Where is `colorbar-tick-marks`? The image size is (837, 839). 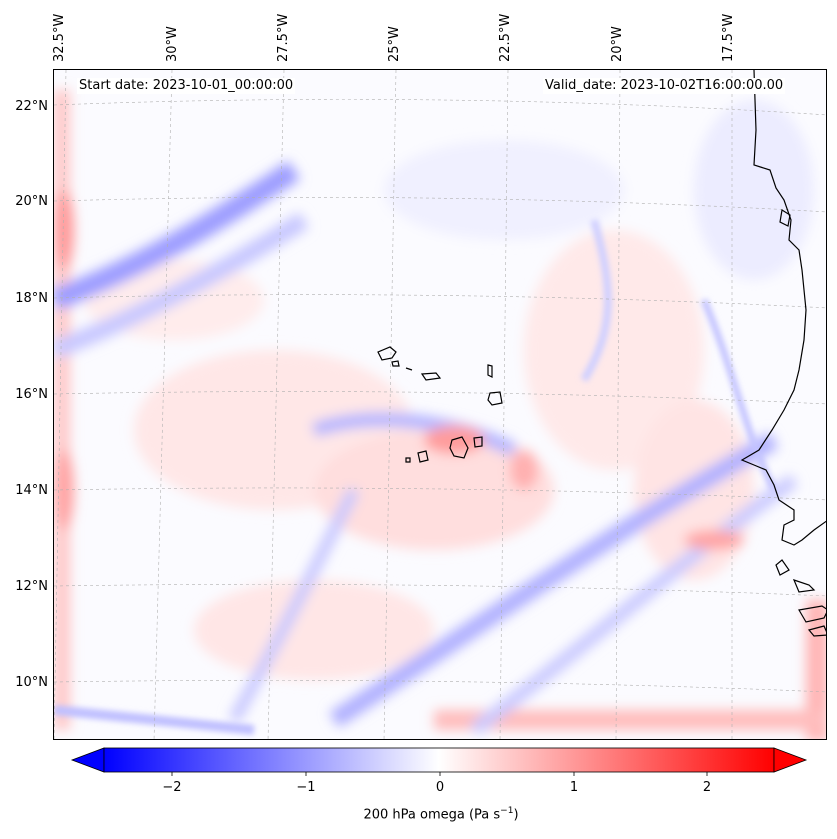
colorbar-tick-marks is located at coordinates (439, 774).